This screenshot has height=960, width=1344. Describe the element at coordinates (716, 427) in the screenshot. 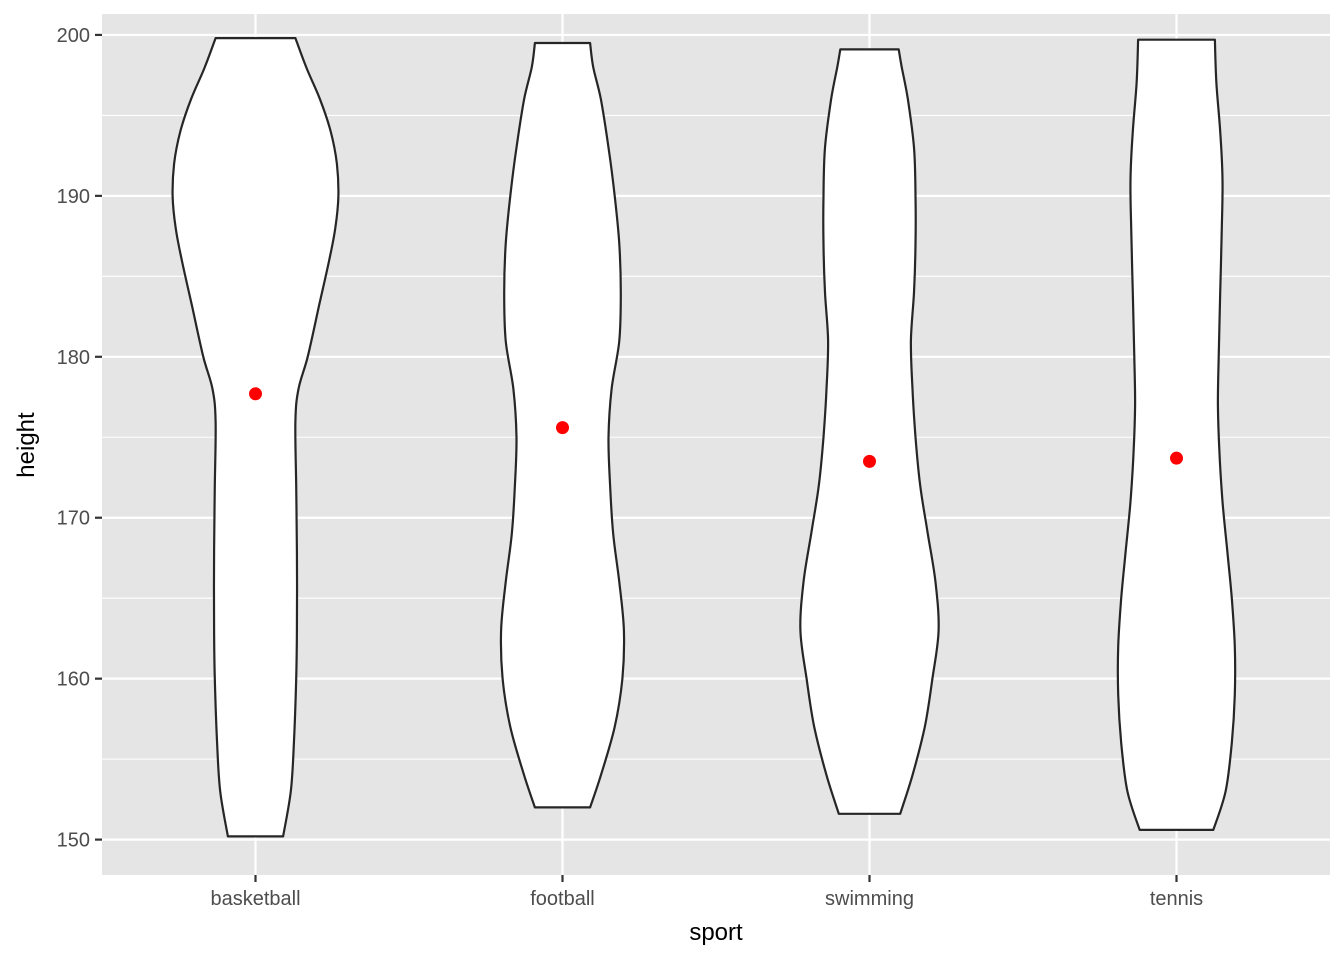

I see `mean-points` at that location.